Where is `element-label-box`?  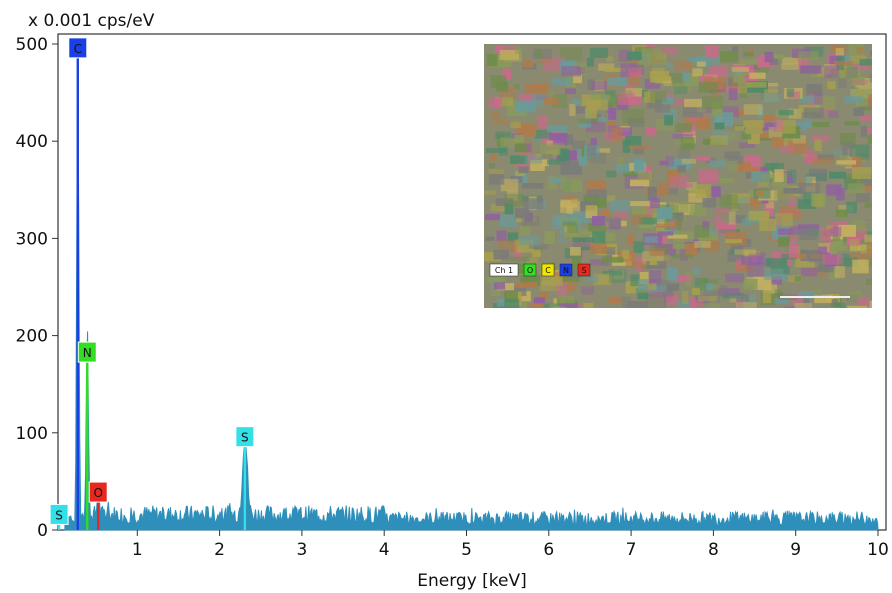 element-label-box is located at coordinates (78, 48).